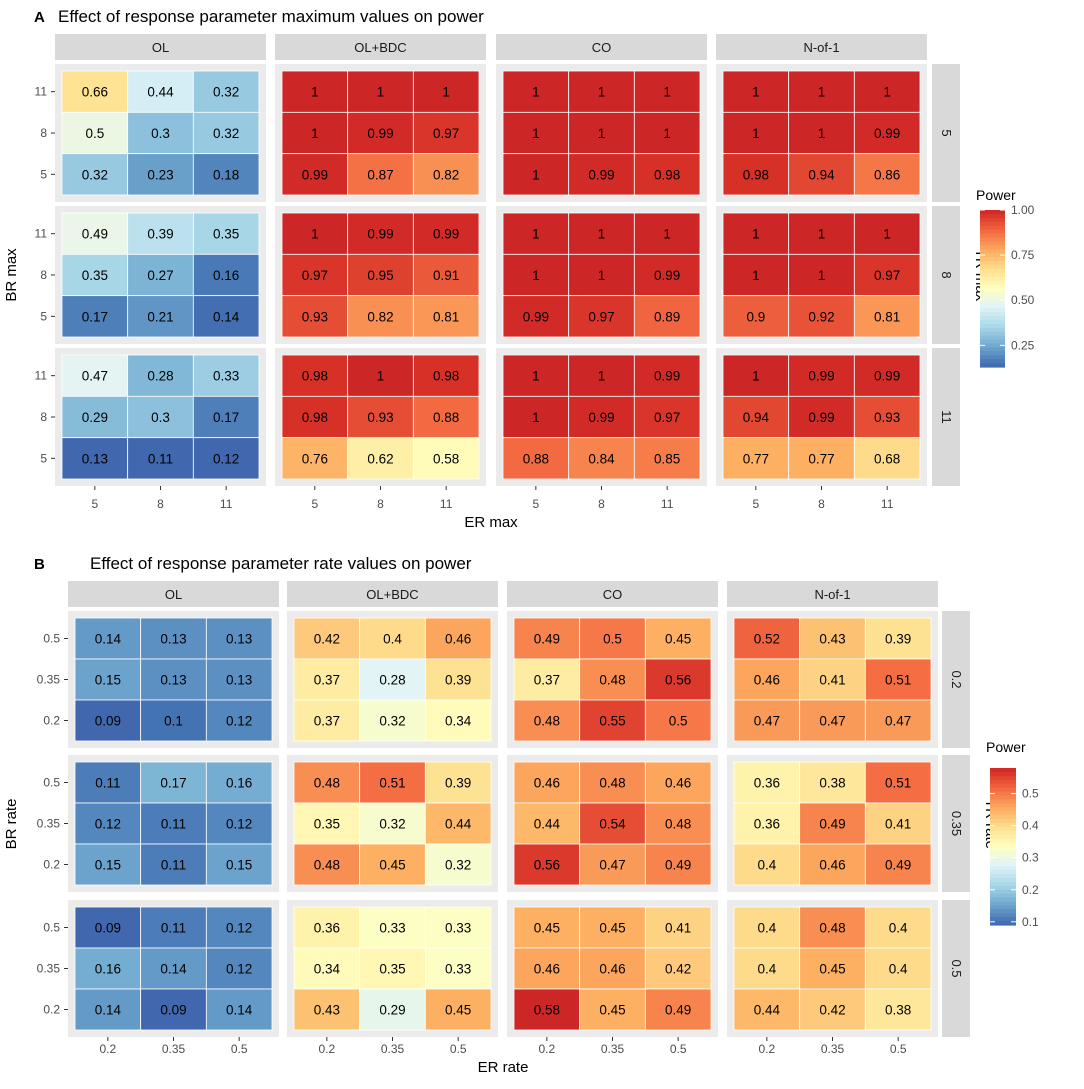  I want to click on chart-a-strip-row-label: 11, so click(946, 417).